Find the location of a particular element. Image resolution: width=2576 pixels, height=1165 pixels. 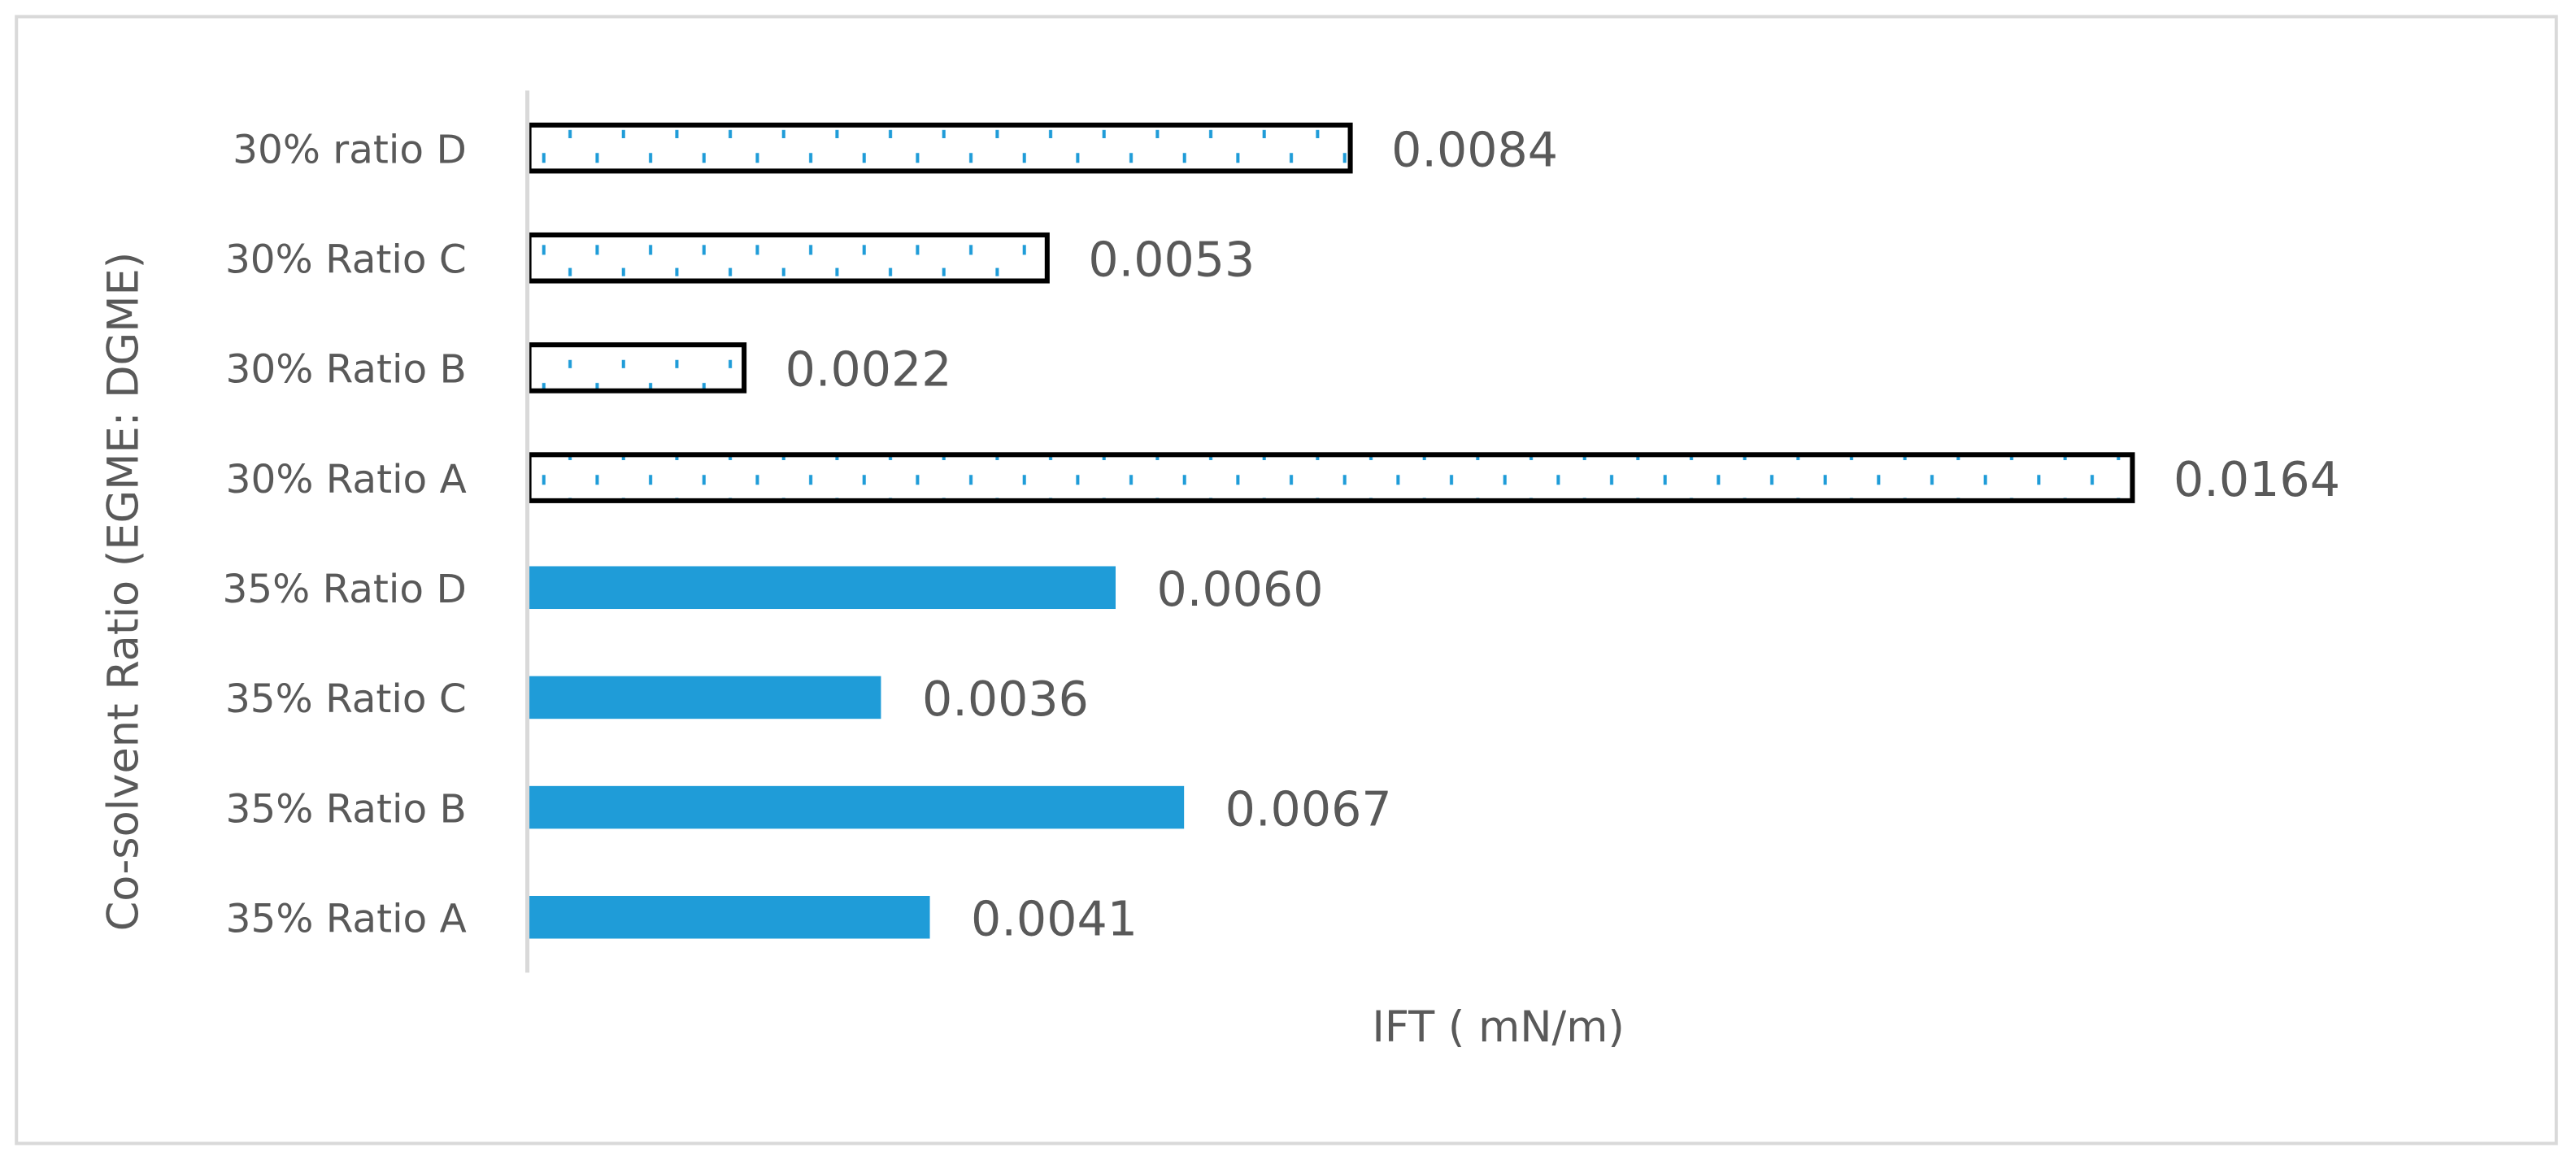

category-label: 30% Ratio B is located at coordinates (347, 370).